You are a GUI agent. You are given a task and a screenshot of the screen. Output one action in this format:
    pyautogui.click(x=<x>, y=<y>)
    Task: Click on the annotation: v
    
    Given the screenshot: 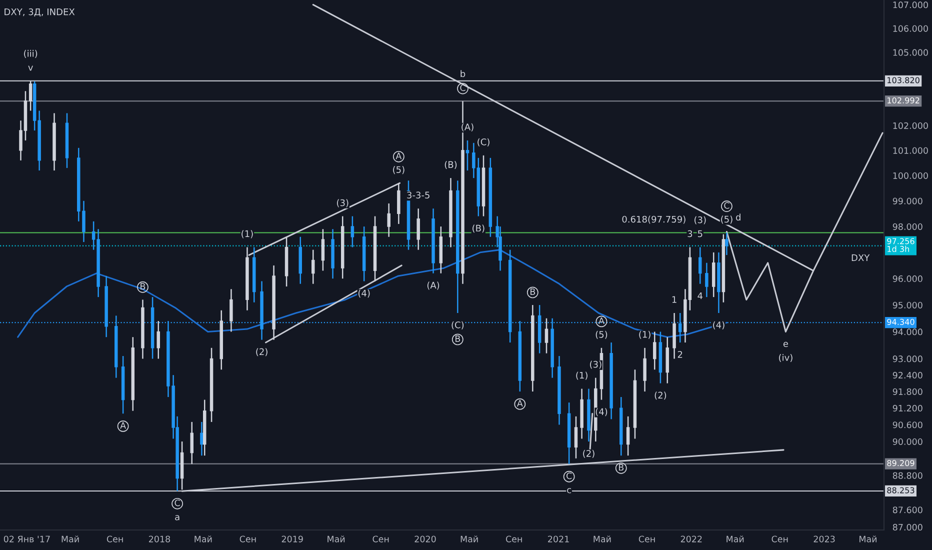 What is the action you would take?
    pyautogui.click(x=30, y=68)
    